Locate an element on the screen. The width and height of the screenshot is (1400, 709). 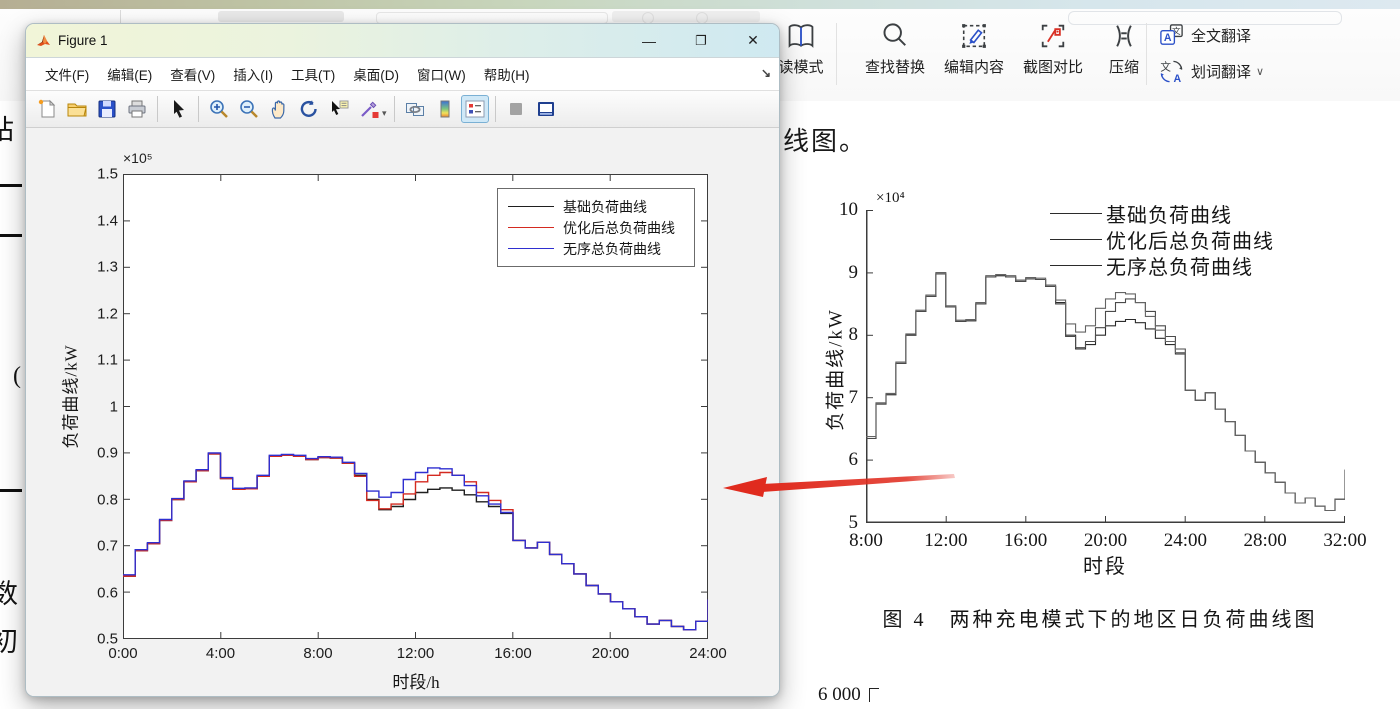
new-figure-button is located at coordinates (47, 109).